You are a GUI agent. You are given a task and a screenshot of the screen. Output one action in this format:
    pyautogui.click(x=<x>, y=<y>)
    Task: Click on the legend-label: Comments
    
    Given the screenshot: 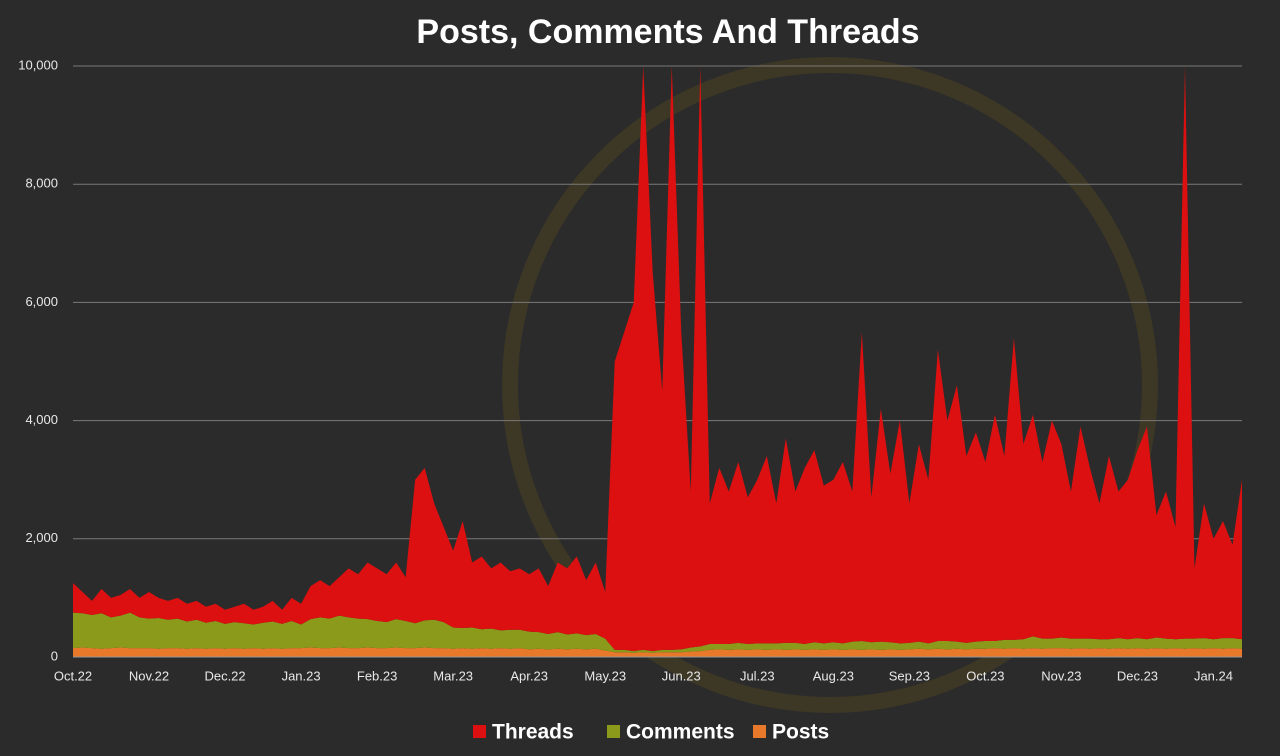 What is the action you would take?
    pyautogui.click(x=680, y=732)
    